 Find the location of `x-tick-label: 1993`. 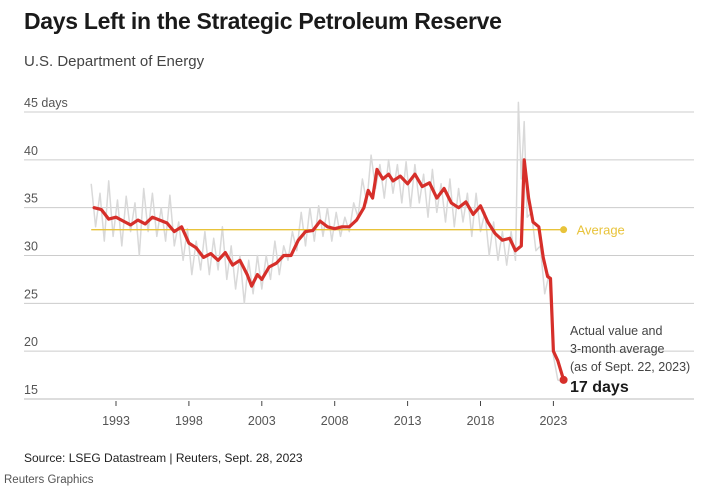

x-tick-label: 1993 is located at coordinates (116, 421).